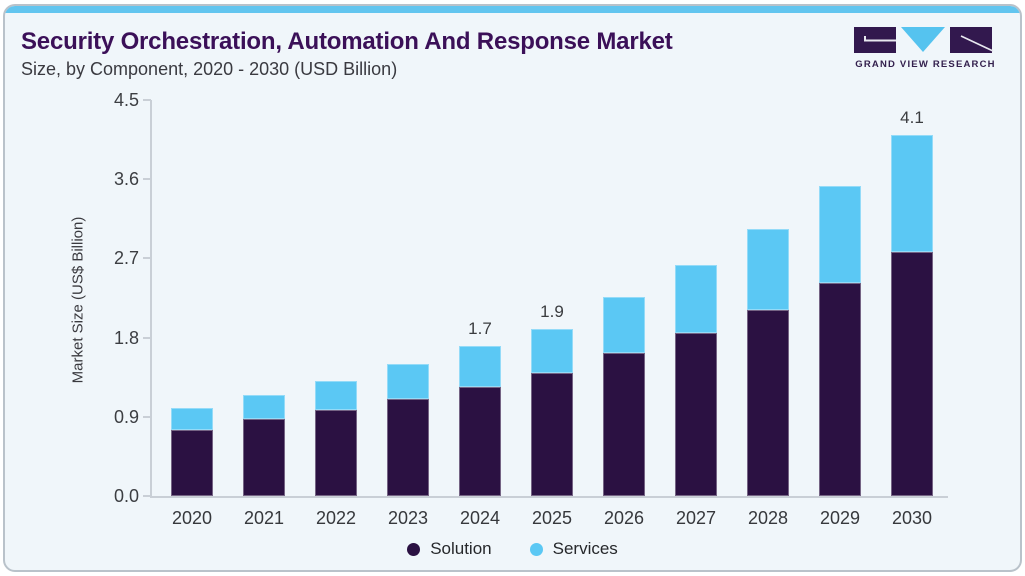 The height and width of the screenshot is (576, 1025). What do you see at coordinates (912, 374) in the screenshot?
I see `bar-2030-solution` at bounding box center [912, 374].